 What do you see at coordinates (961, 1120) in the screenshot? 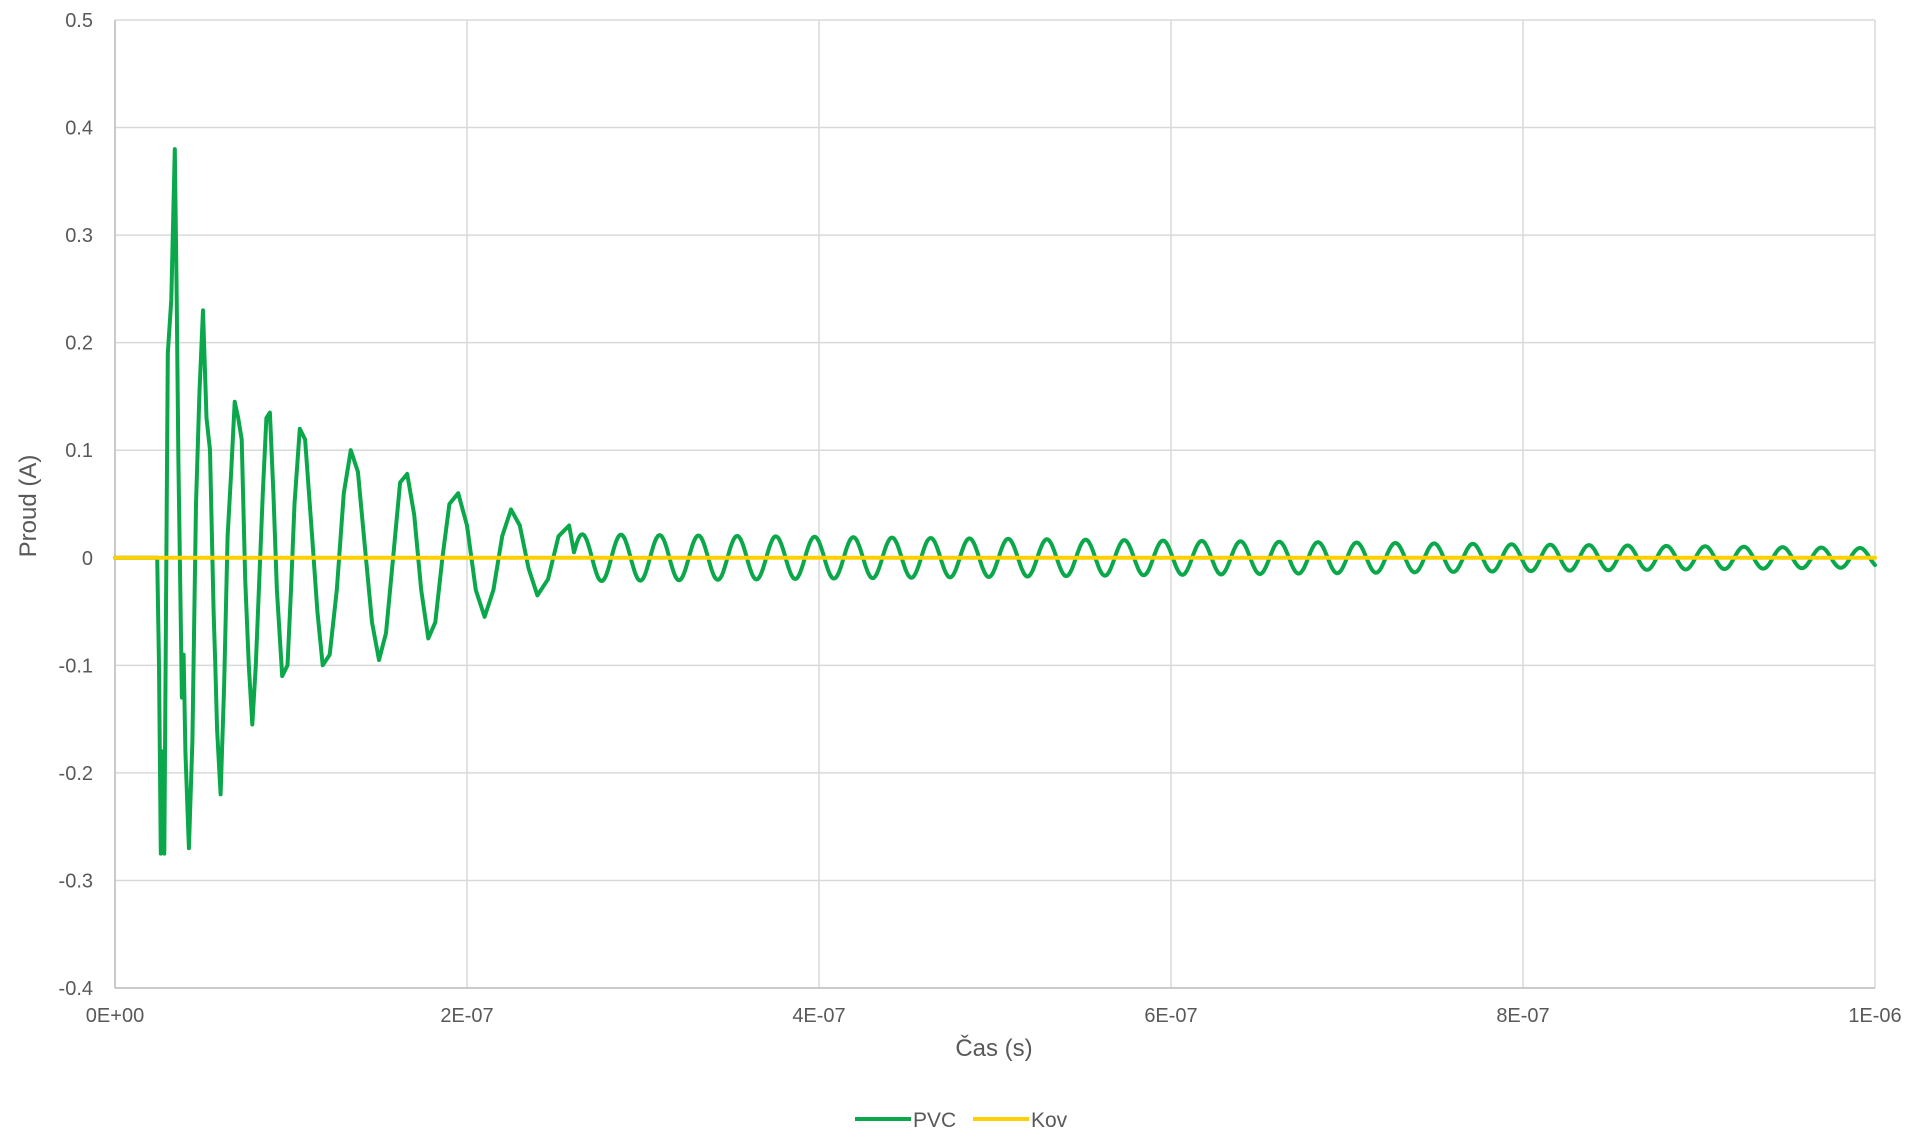
I see `legend: PVC Kov` at bounding box center [961, 1120].